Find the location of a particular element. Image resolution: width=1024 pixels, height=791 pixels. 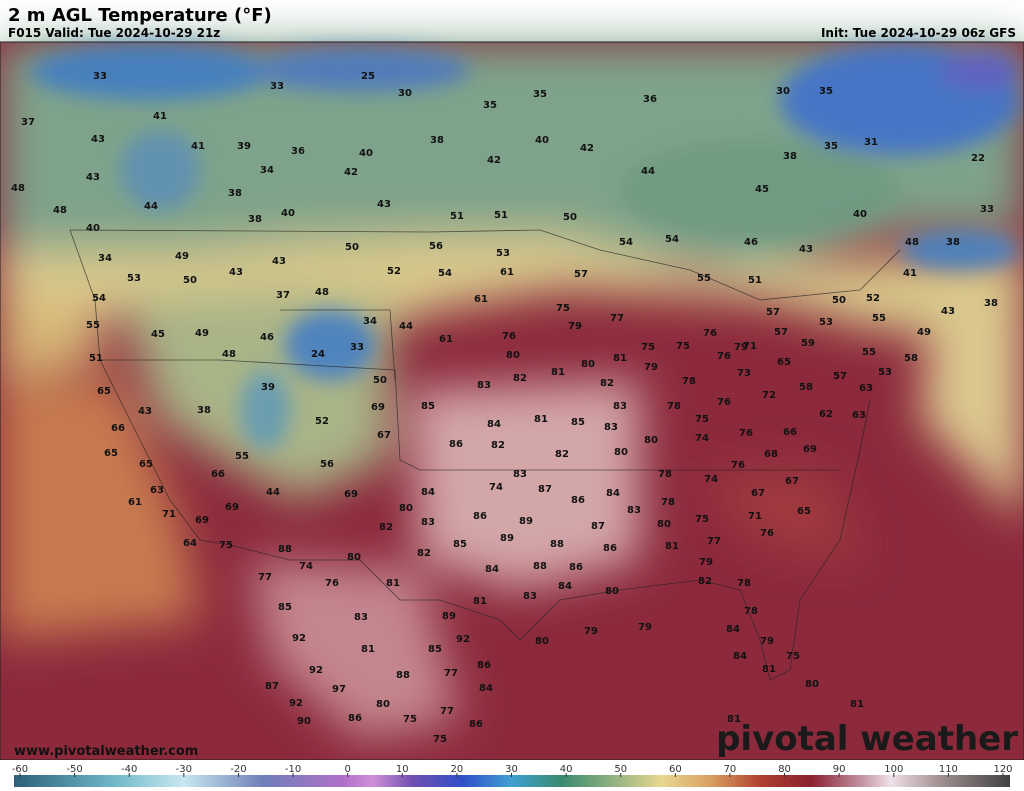

temperature-label: 33 is located at coordinates (987, 209).